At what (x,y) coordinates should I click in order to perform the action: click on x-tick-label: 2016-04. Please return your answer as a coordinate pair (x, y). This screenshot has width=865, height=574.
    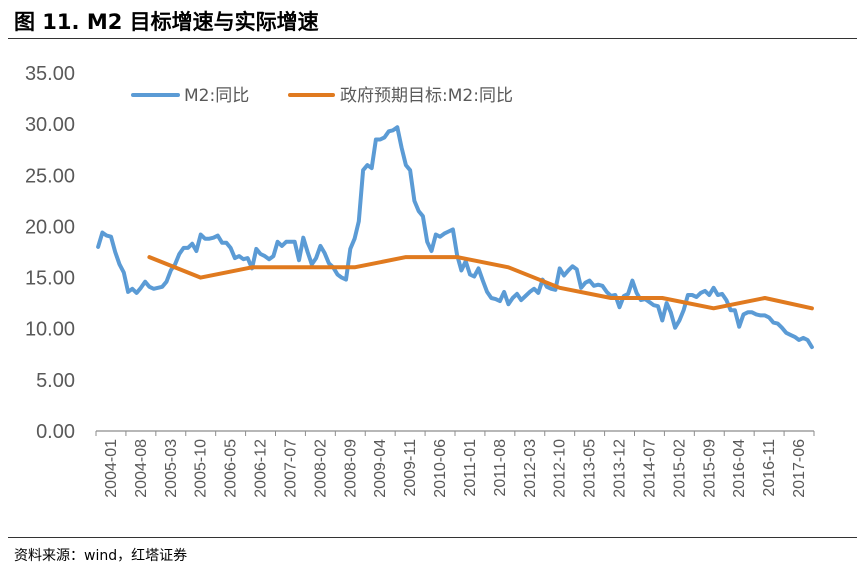
    Looking at the image, I should click on (739, 468).